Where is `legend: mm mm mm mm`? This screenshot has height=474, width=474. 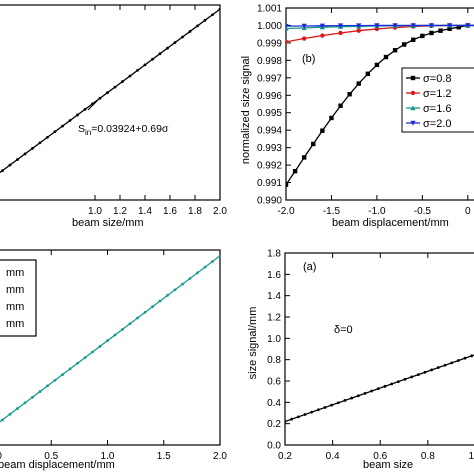
legend: mm mm mm mm is located at coordinates (18, 298).